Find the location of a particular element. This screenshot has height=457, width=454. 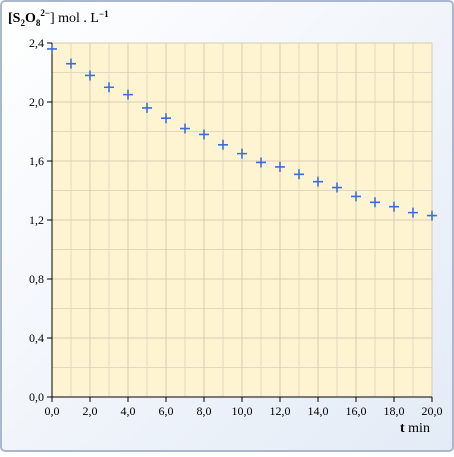

x-tick-label: 10,0 is located at coordinates (242, 411).